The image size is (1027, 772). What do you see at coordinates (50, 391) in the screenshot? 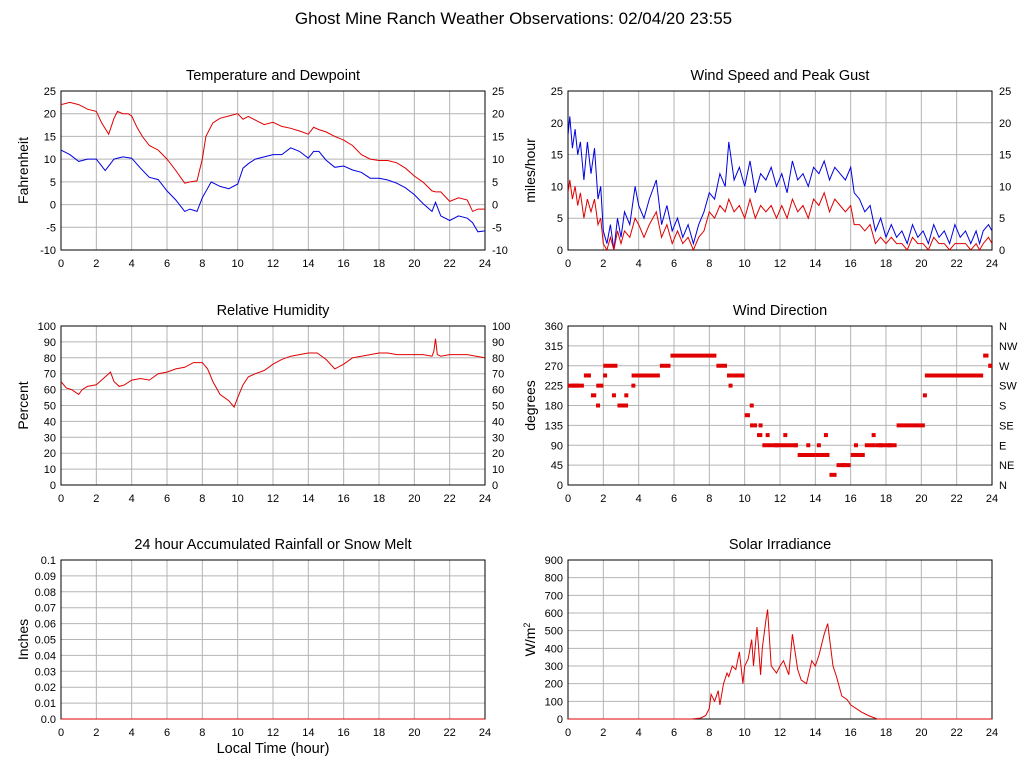
I see `y-tick-label: 60` at bounding box center [50, 391].